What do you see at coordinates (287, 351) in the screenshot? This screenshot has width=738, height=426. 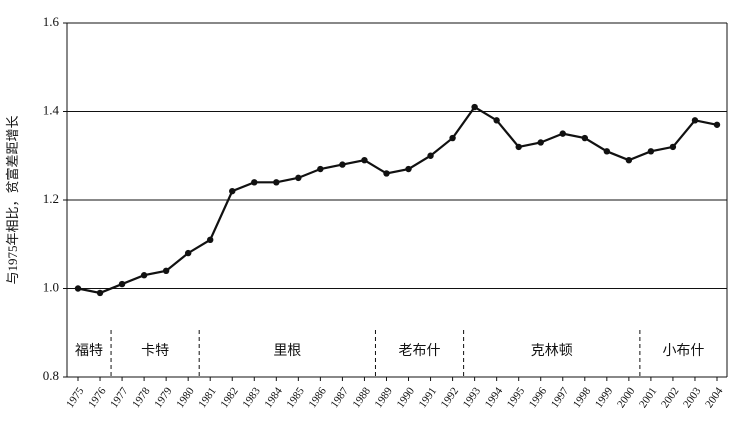 I see `era-label: 里根` at bounding box center [287, 351].